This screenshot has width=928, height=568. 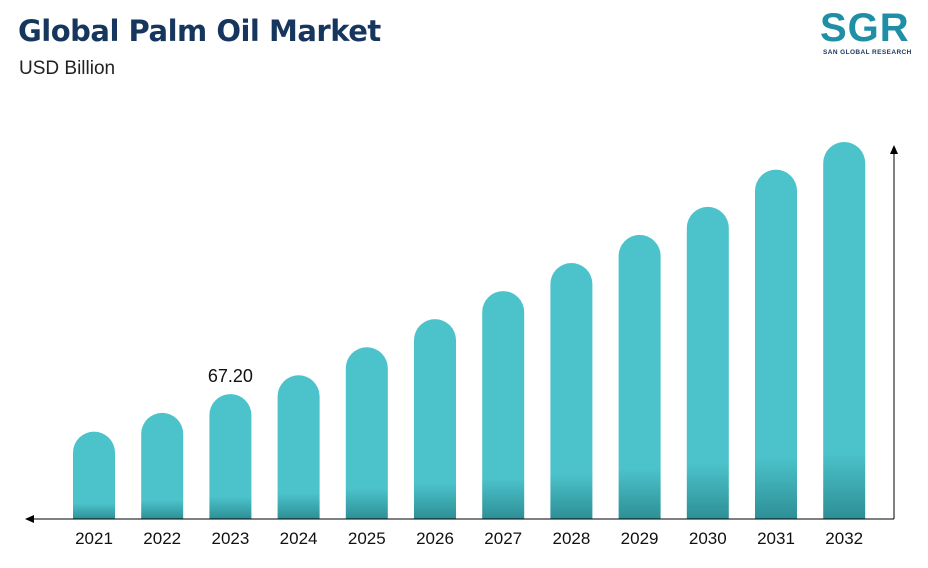 What do you see at coordinates (367, 538) in the screenshot?
I see `x-tick-label-2025: 2025` at bounding box center [367, 538].